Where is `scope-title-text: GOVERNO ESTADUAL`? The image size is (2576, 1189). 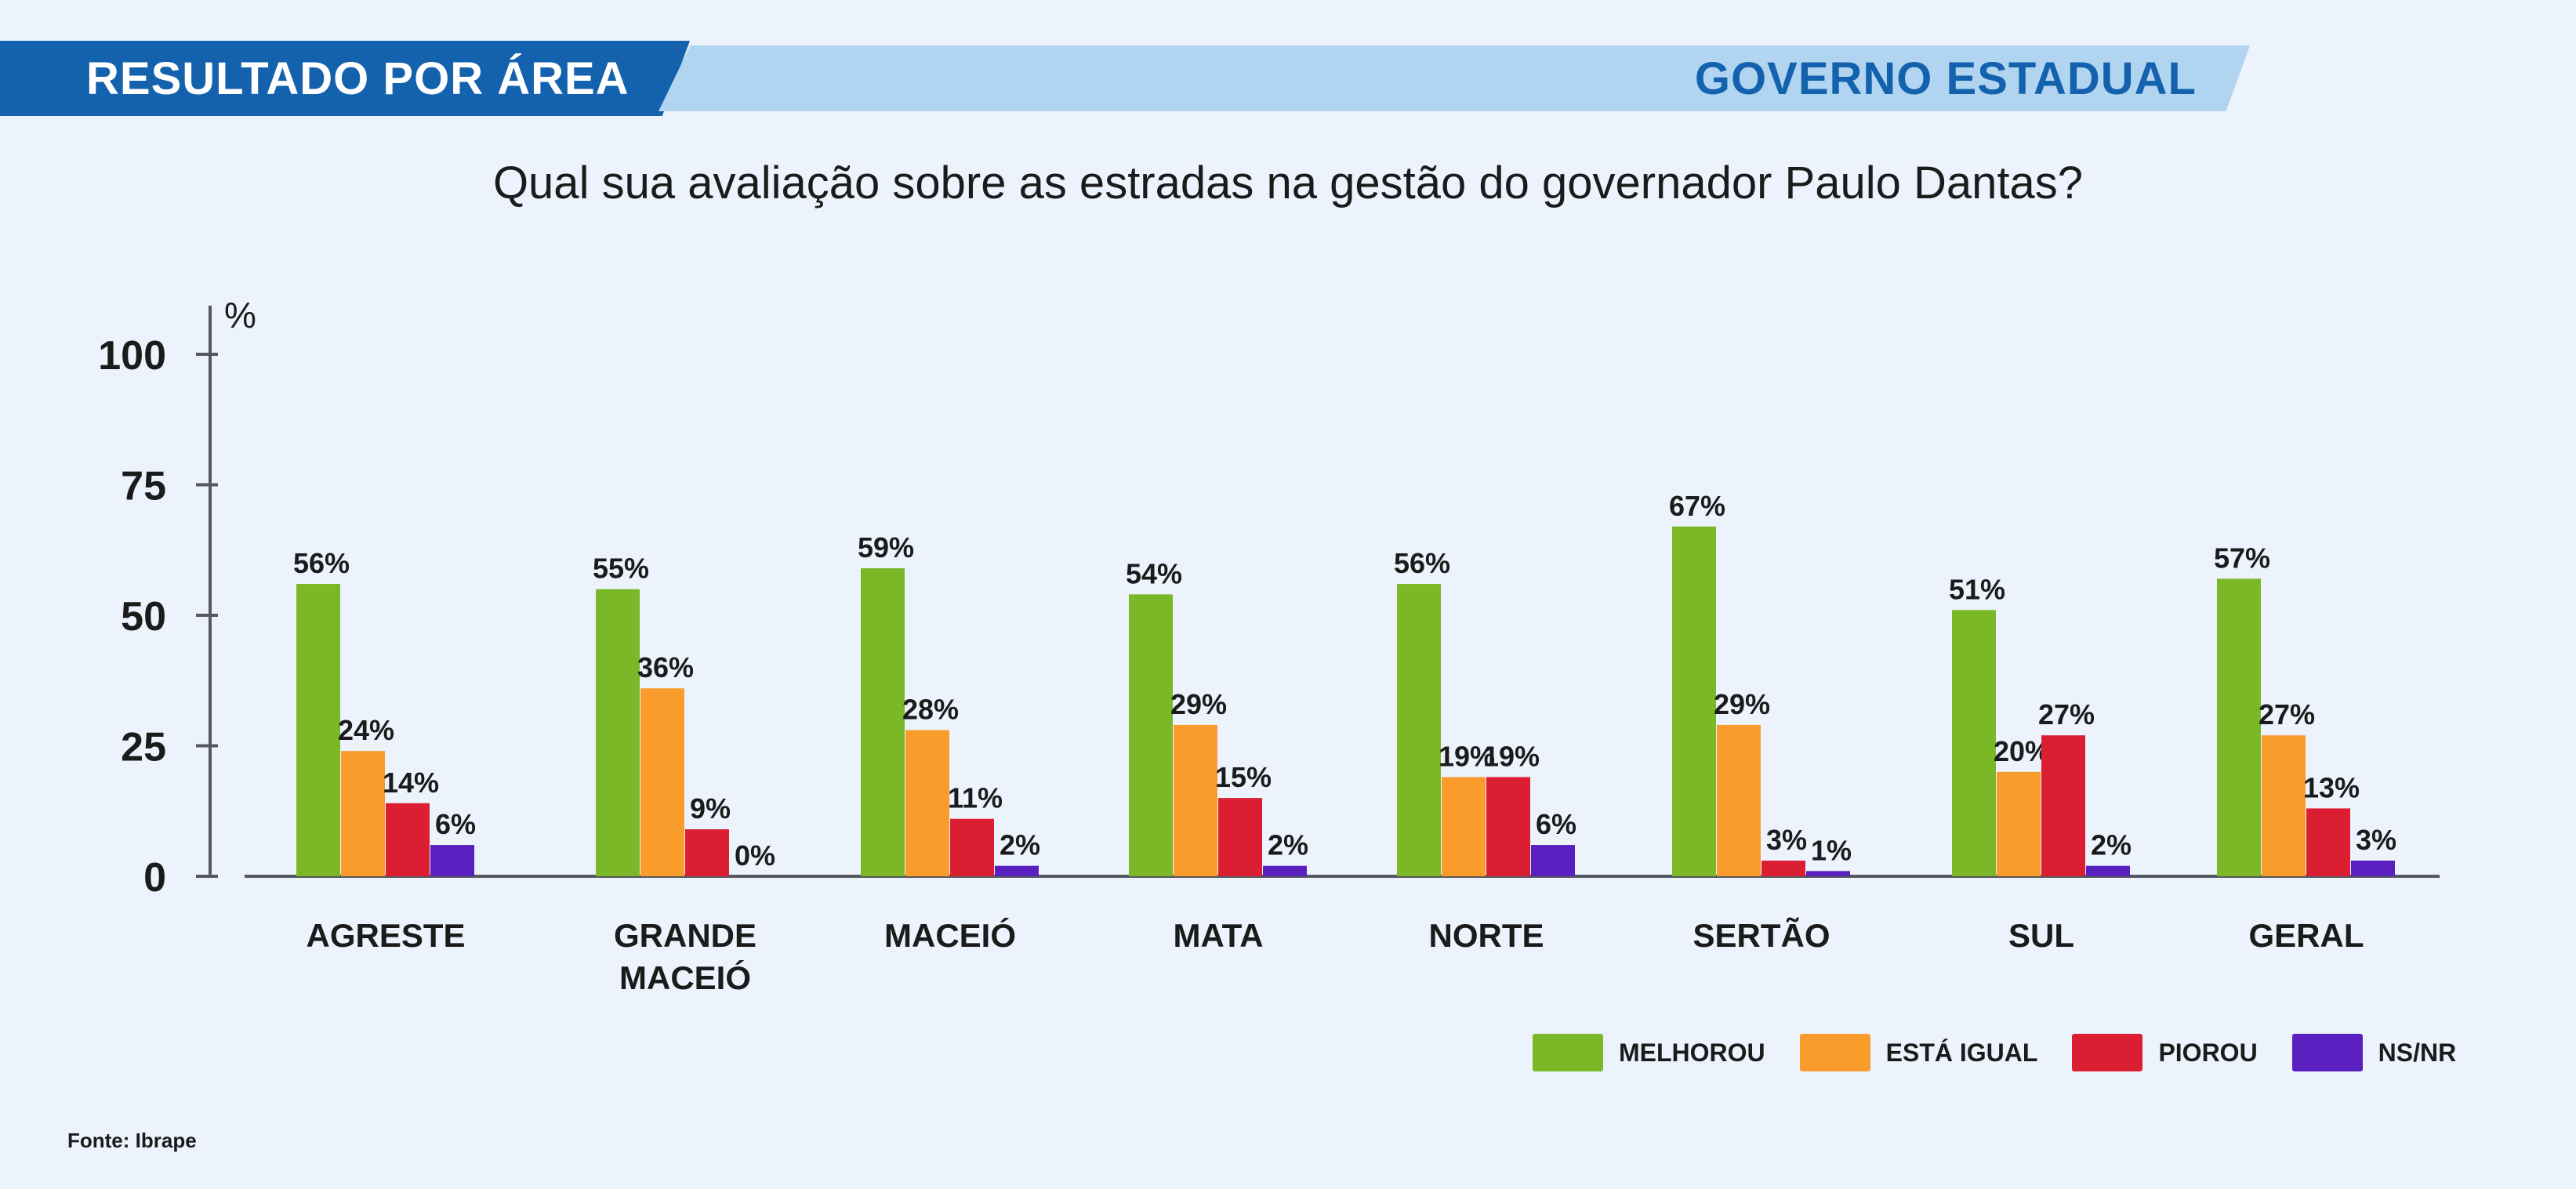
scope-title-text: GOVERNO ESTADUAL is located at coordinates (1946, 78).